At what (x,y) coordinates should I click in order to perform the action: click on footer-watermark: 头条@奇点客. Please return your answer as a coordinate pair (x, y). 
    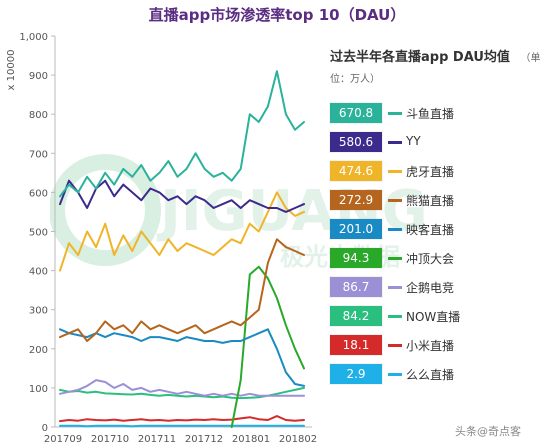
    Looking at the image, I should click on (488, 431).